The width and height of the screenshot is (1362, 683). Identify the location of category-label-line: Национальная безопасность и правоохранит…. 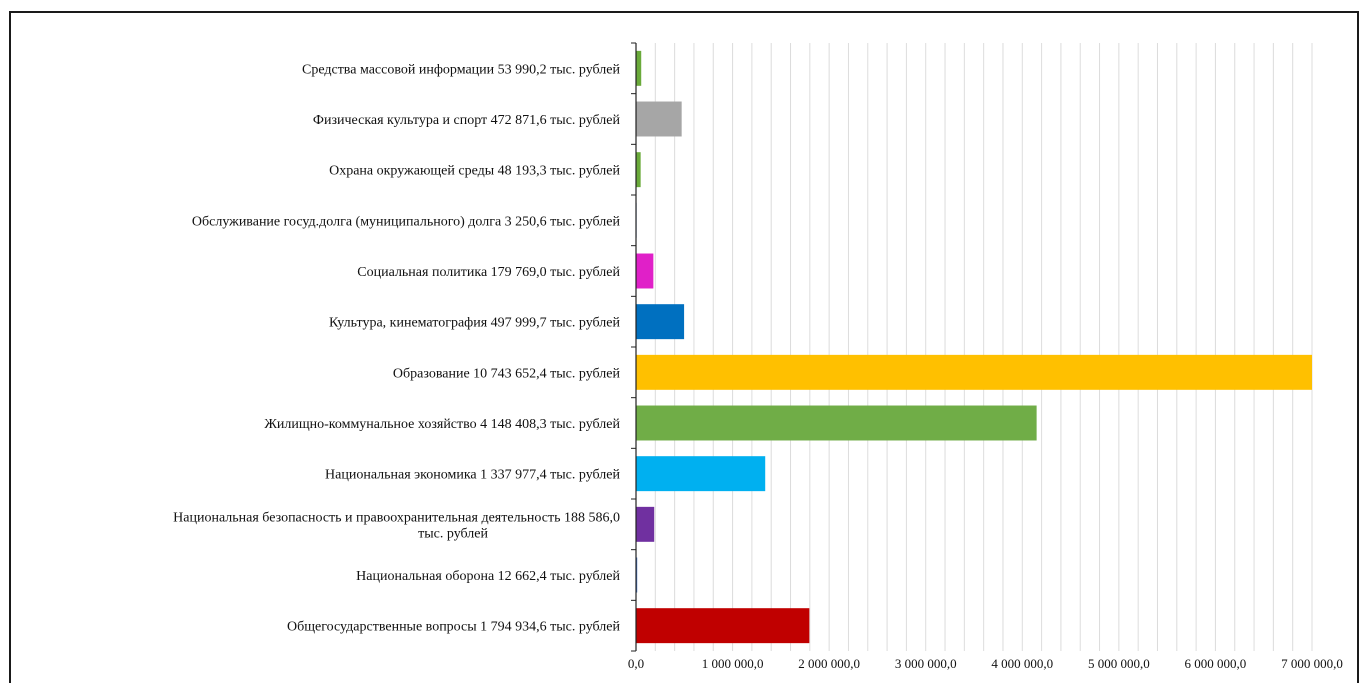
(396, 517).